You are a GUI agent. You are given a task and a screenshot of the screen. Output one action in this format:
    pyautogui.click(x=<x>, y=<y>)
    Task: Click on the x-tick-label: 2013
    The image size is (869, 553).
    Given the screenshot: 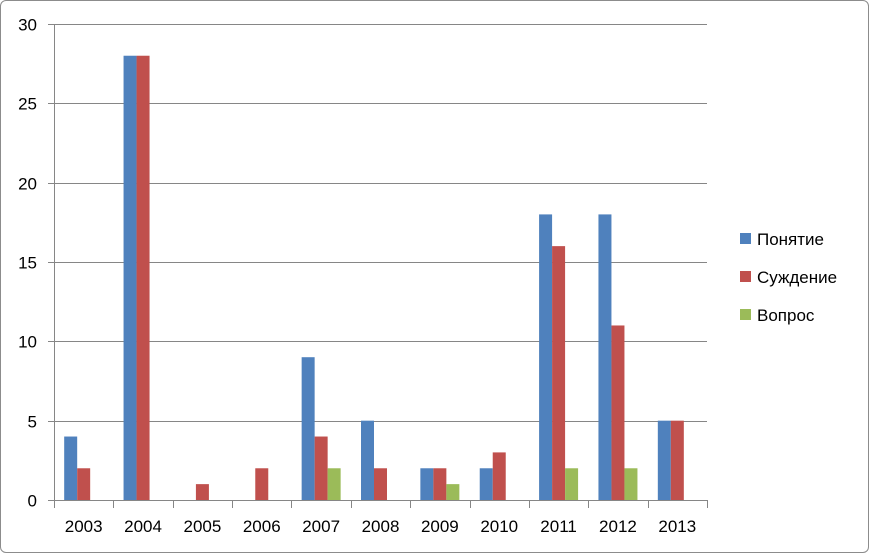 What is the action you would take?
    pyautogui.click(x=677, y=526)
    